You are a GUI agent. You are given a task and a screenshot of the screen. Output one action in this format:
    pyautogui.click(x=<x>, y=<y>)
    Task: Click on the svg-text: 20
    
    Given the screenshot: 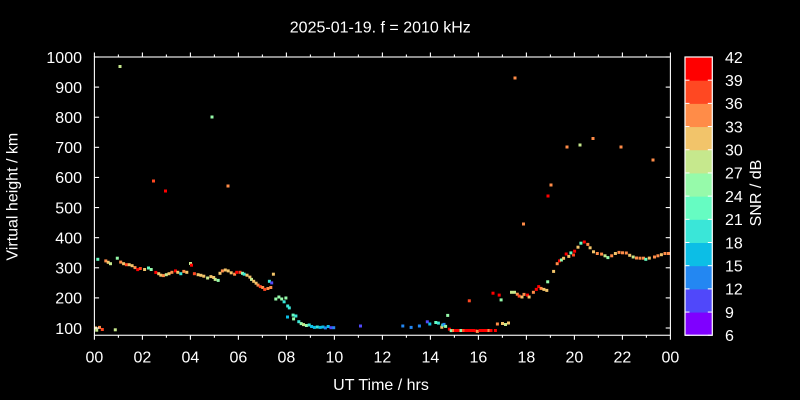 What is the action you would take?
    pyautogui.click(x=575, y=358)
    